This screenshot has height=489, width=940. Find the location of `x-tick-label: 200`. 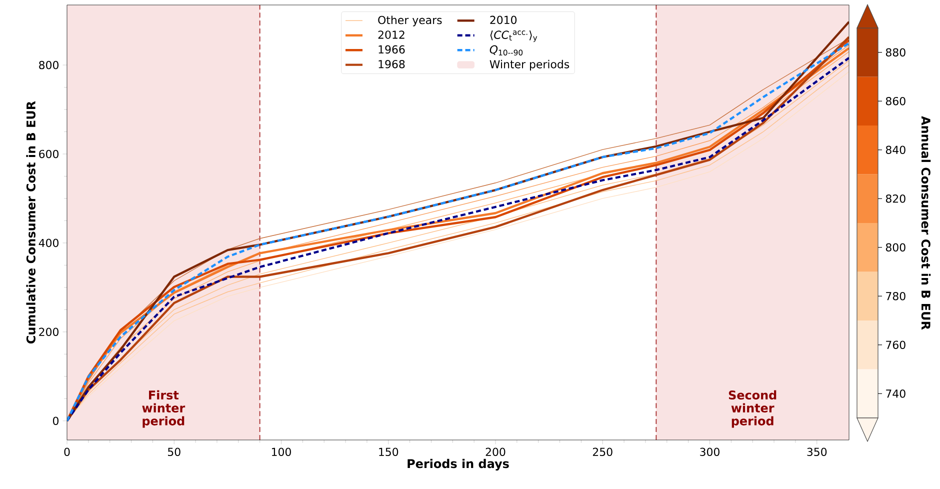

x-tick-label: 200 is located at coordinates (496, 452).